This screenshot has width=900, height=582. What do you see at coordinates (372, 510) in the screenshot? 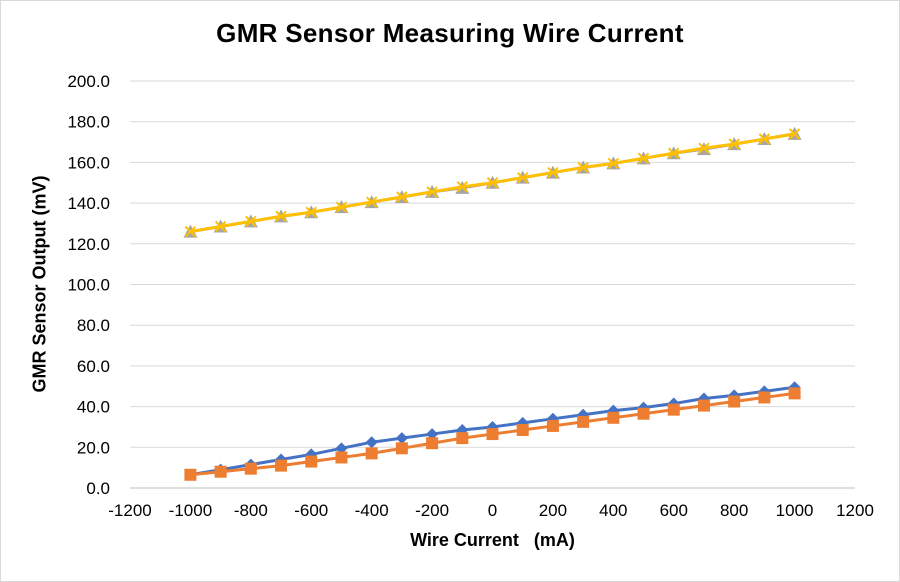
I see `x-tick-label: -400` at bounding box center [372, 510].